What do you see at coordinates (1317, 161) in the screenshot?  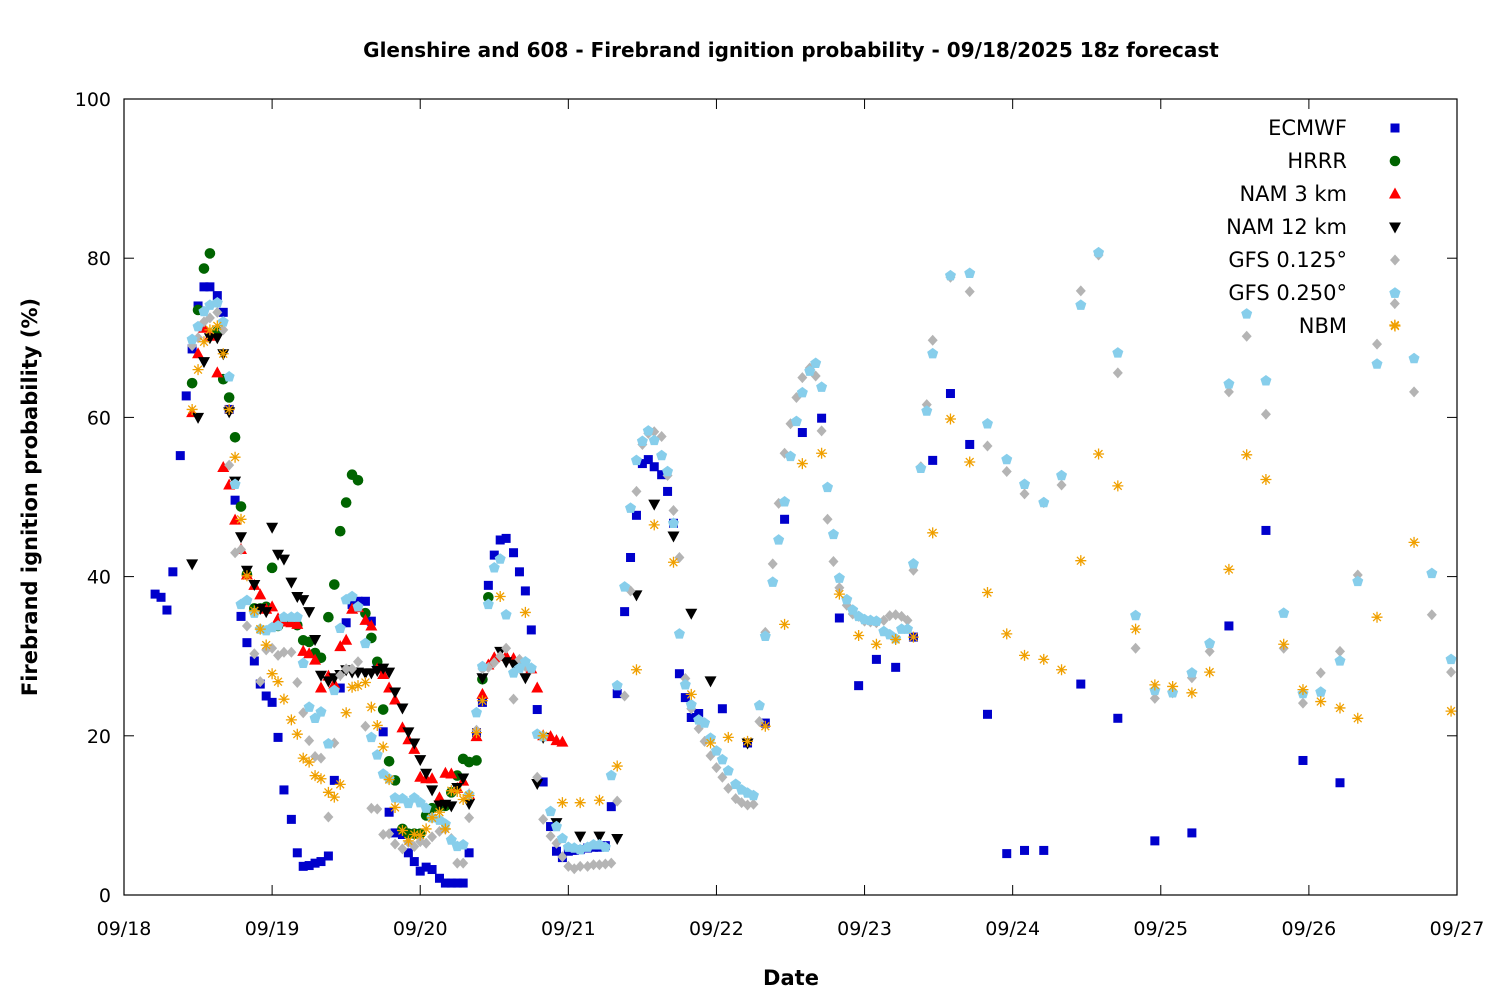 I see `legend-label: HRRR` at bounding box center [1317, 161].